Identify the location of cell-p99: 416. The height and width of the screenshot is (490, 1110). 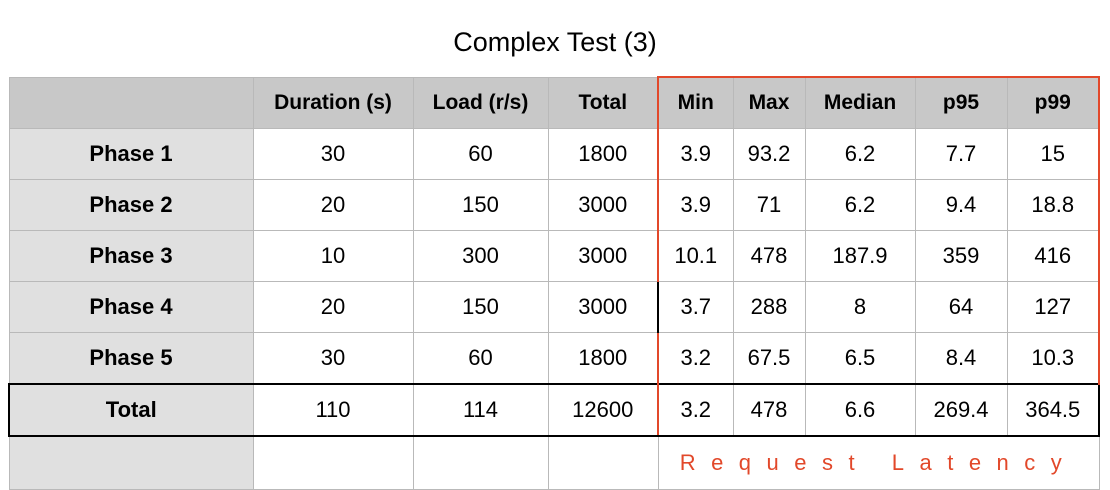
(1053, 256).